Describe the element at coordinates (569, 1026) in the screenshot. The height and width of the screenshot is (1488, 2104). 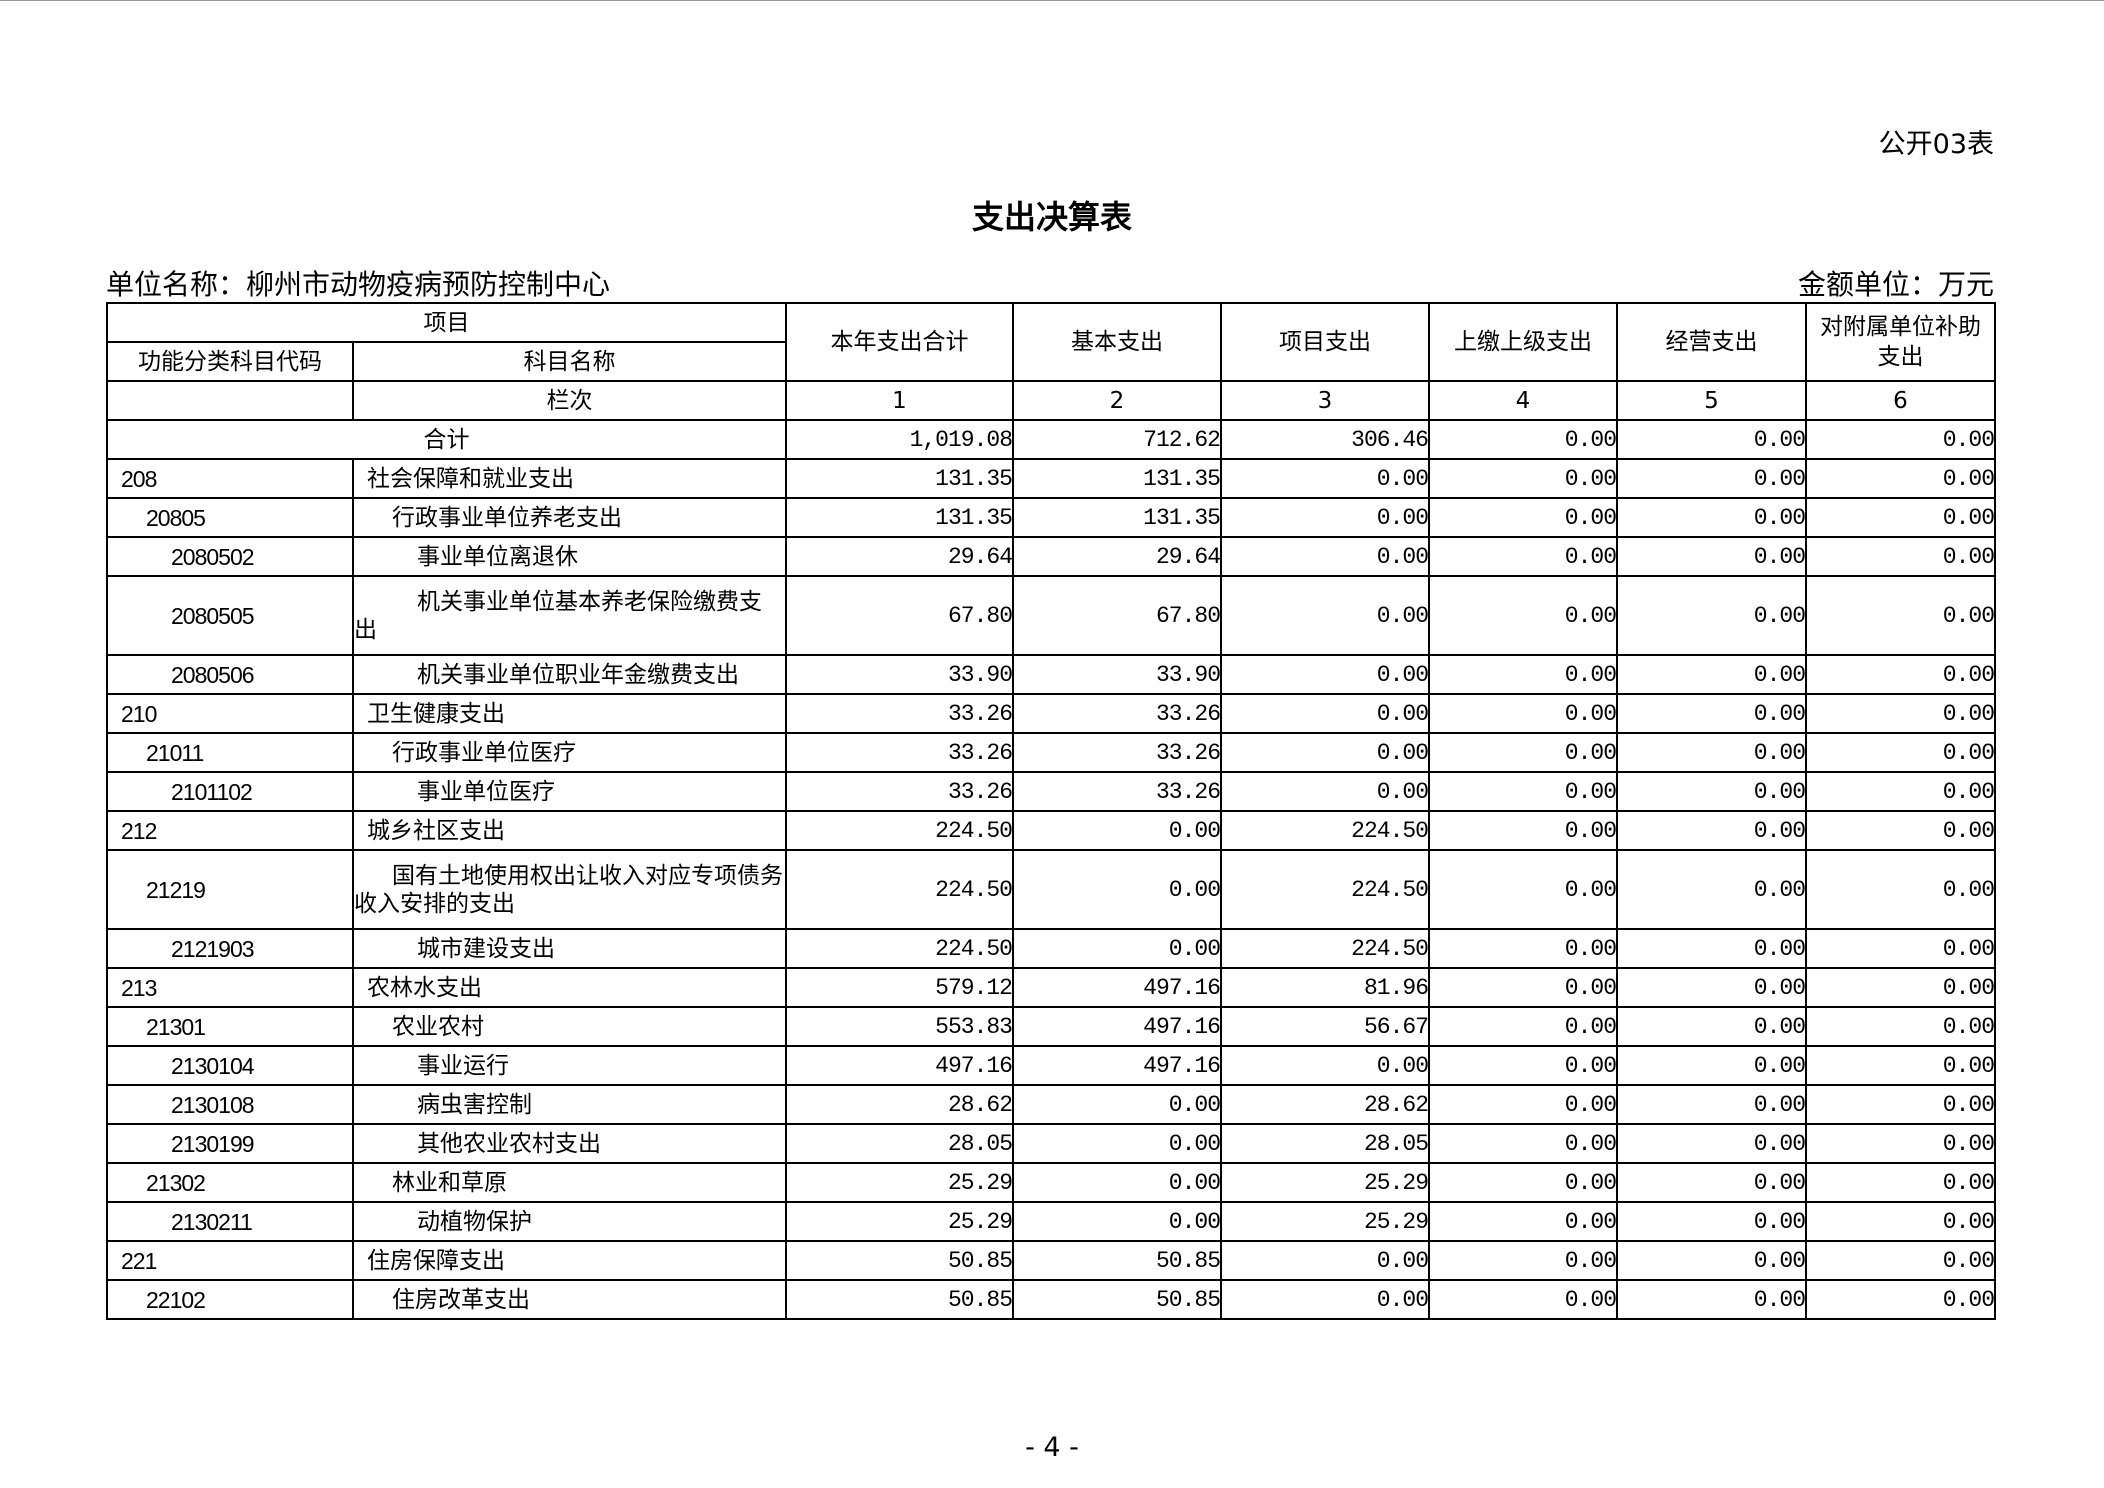
I see `row-name: 农业农村` at that location.